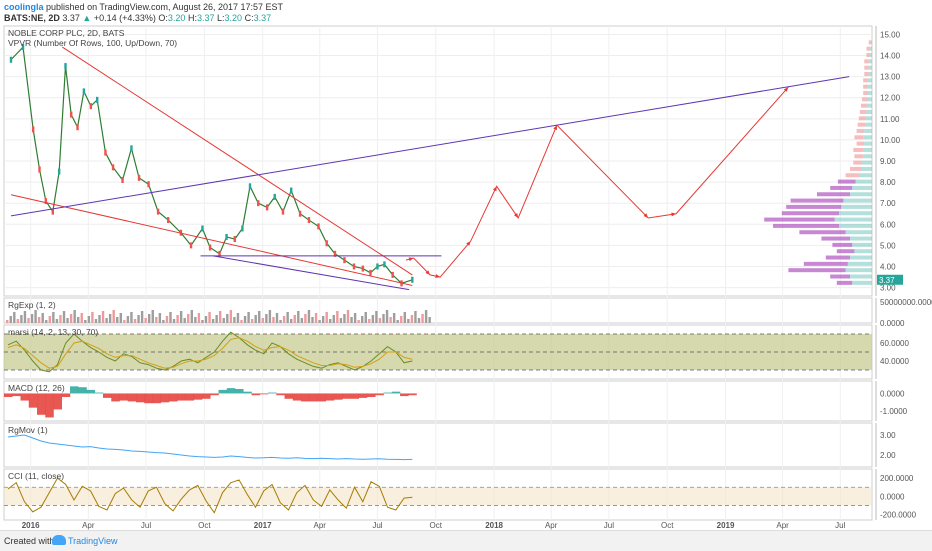 This screenshot has width=932, height=551. Describe the element at coordinates (88, 525) in the screenshot. I see `x-tick-label: Apr` at that location.